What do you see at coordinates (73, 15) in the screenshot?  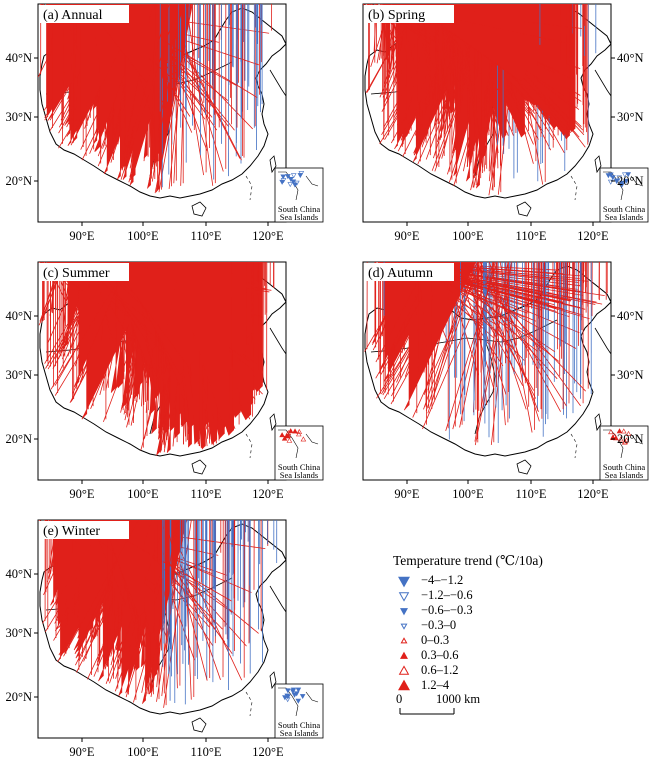 I see `panel-title: (a) Annual` at bounding box center [73, 15].